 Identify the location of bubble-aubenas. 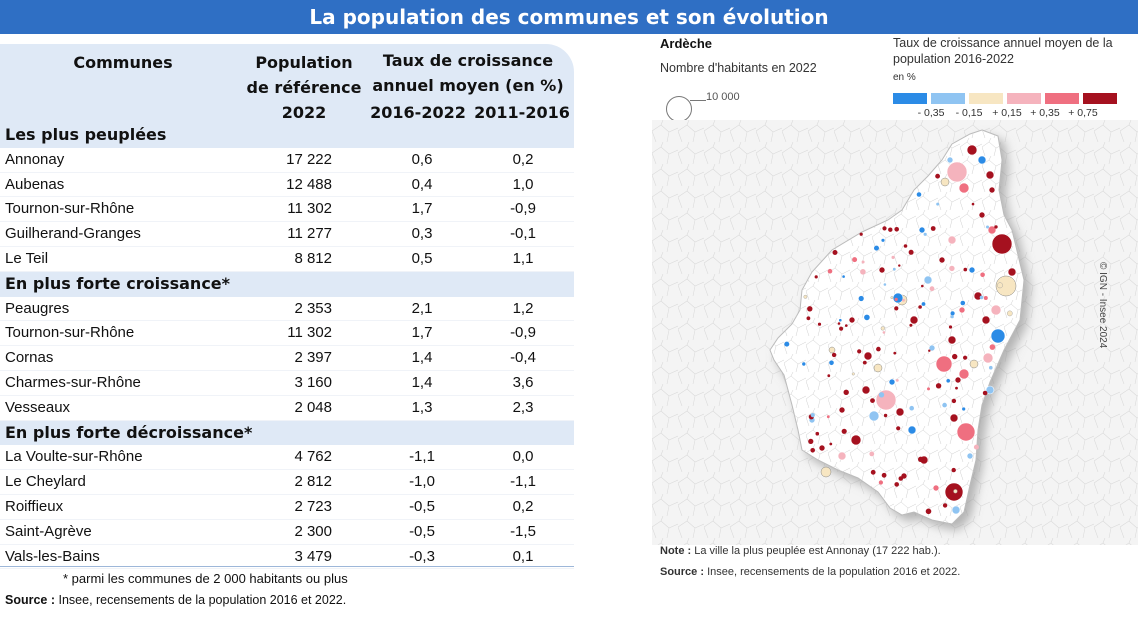
(886, 400).